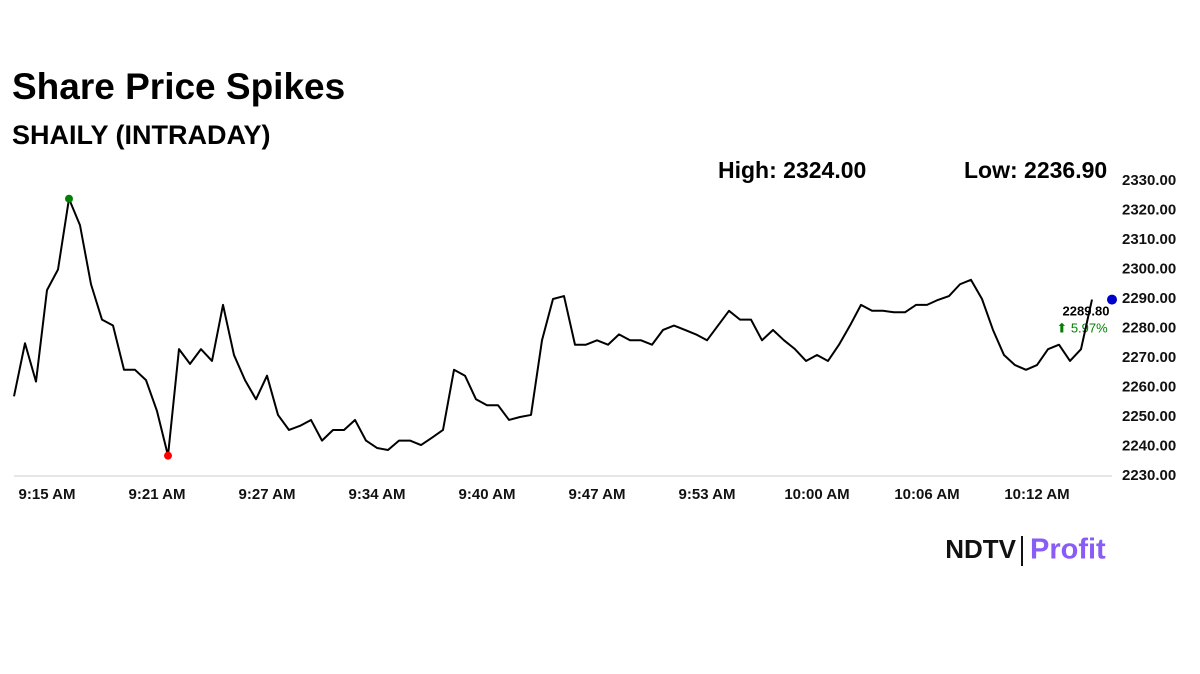 This screenshot has width=1200, height=674. Describe the element at coordinates (1149, 357) in the screenshot. I see `y-tick-label: 2270.00` at that location.